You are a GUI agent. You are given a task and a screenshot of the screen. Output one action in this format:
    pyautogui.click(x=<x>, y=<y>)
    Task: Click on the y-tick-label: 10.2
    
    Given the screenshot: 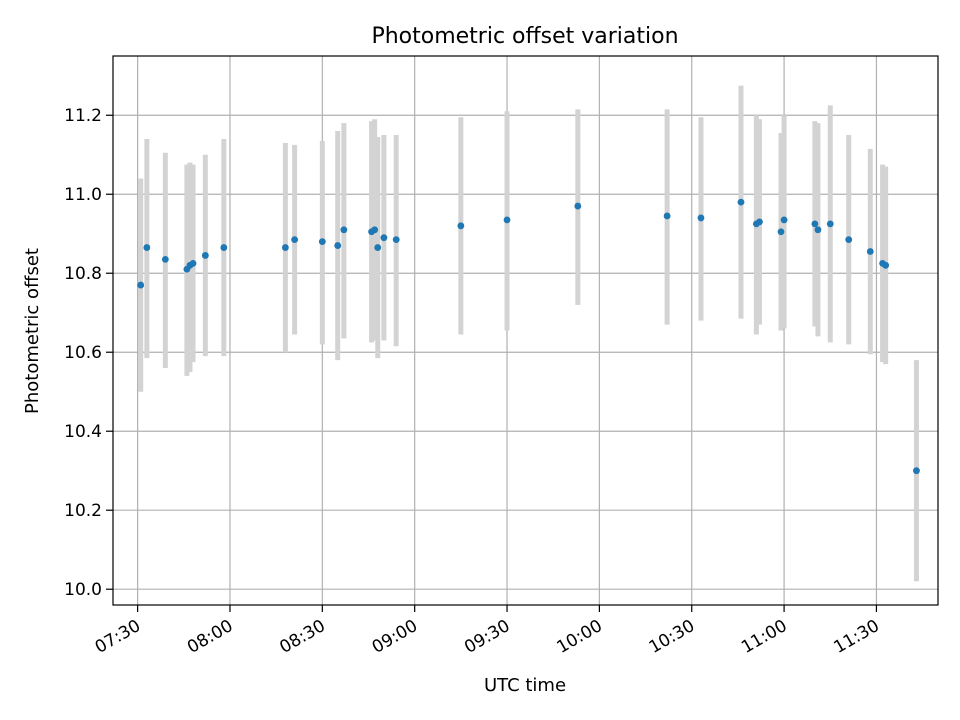 What is the action you would take?
    pyautogui.click(x=83, y=511)
    